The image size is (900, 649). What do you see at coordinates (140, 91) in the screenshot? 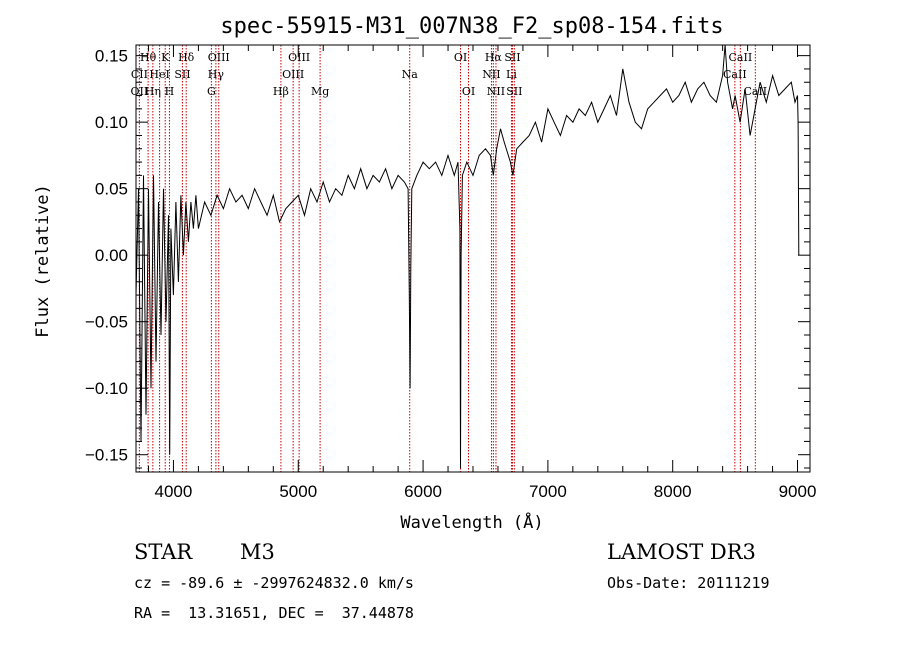
I see `line-label: OII` at bounding box center [140, 91].